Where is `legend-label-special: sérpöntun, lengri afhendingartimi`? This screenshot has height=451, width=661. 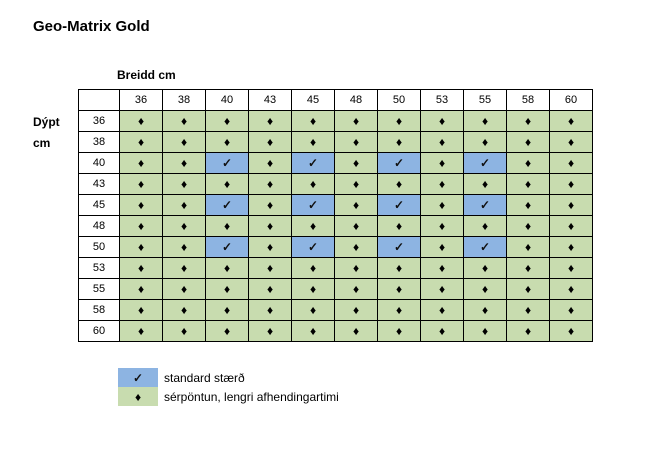 legend-label-special: sérpöntun, lengri afhendingartimi is located at coordinates (251, 396).